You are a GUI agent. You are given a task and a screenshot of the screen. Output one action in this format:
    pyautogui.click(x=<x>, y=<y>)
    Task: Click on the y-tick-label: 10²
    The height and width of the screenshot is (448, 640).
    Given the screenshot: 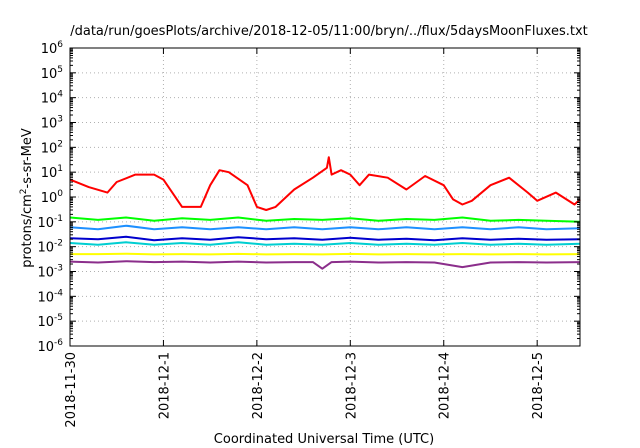 What is the action you would take?
    pyautogui.click(x=52, y=147)
    